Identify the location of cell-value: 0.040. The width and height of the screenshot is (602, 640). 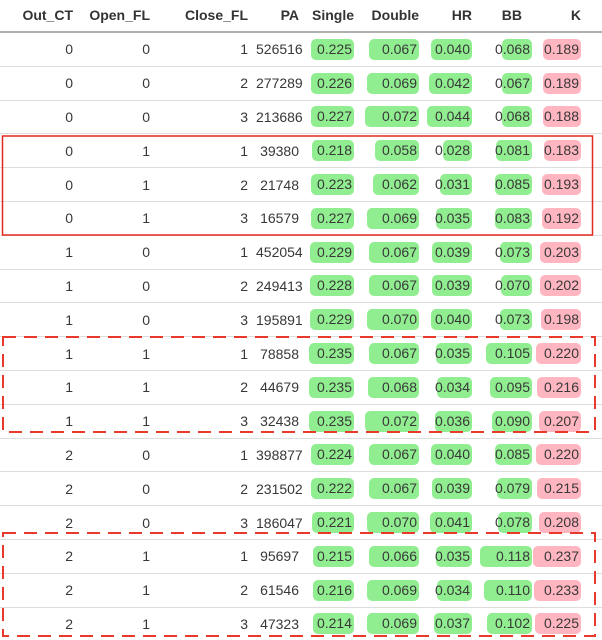
(452, 454).